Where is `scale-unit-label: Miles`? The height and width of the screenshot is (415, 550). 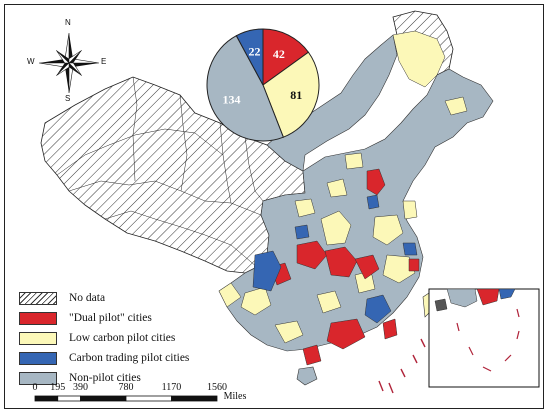
scale-unit-label: Miles is located at coordinates (235, 396).